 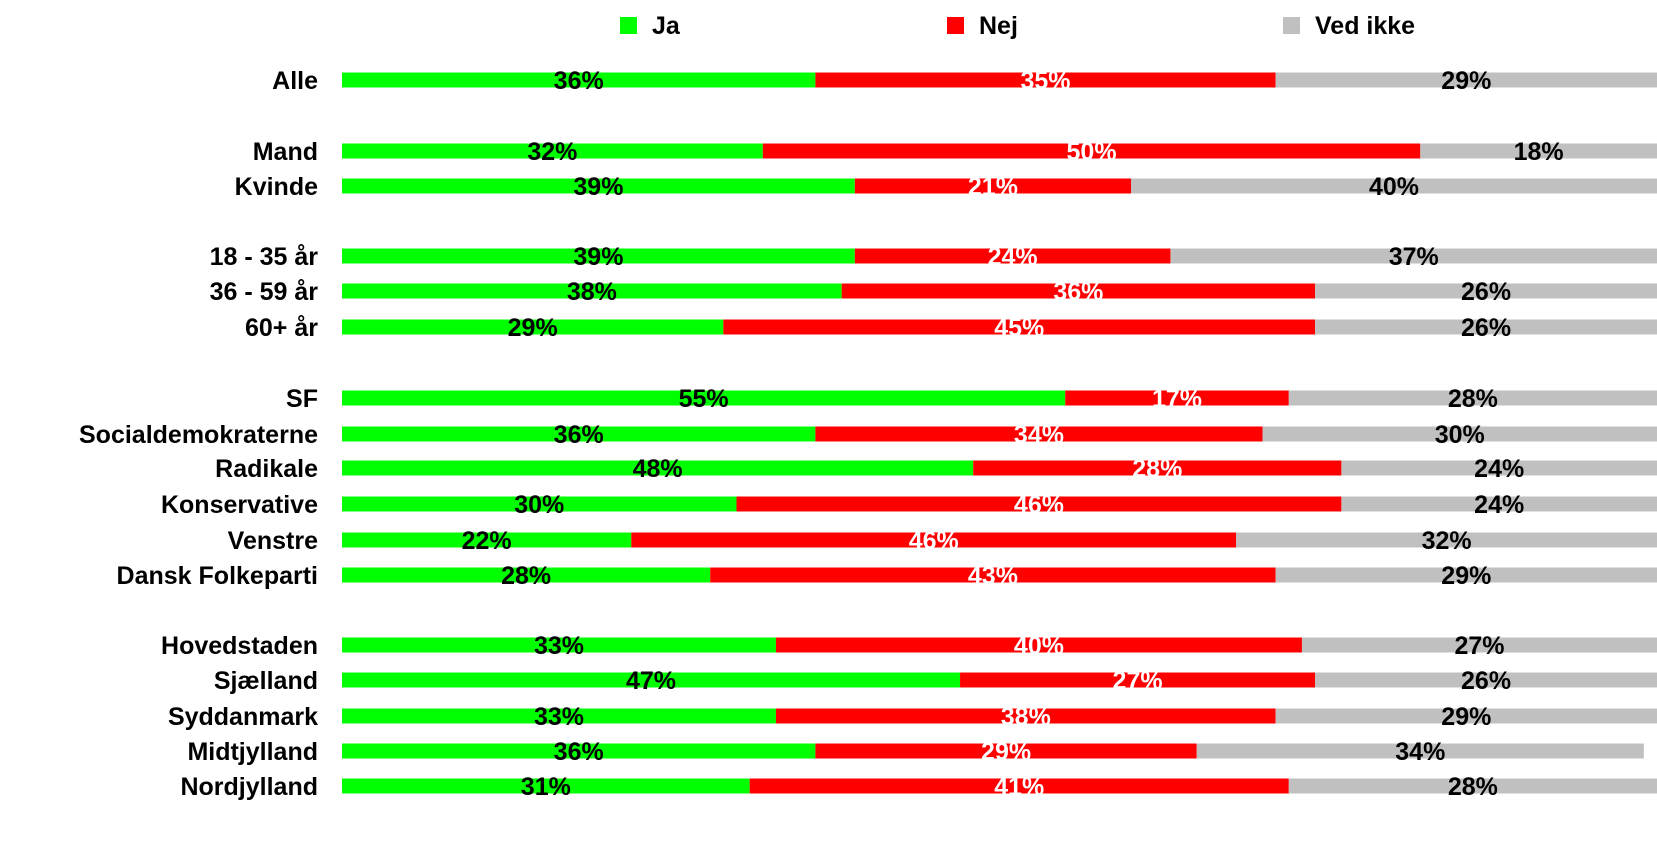 I want to click on value-label-dansk-folkeparti-nej: 43%, so click(x=993, y=576).